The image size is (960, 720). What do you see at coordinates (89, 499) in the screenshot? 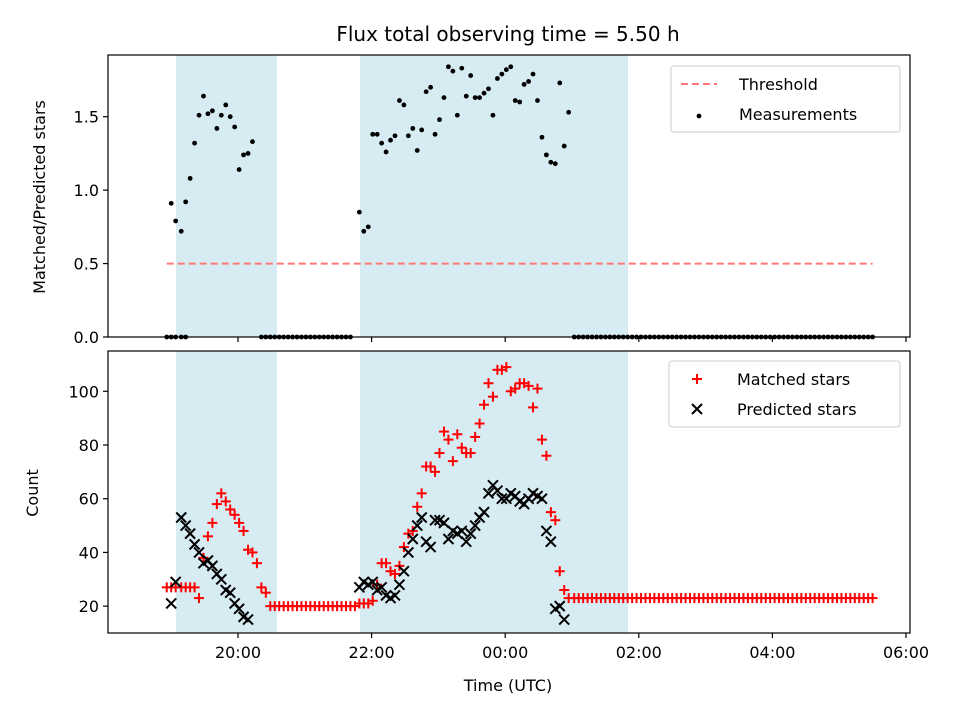
I see `bottom-y-tick-label: 60` at bounding box center [89, 499].